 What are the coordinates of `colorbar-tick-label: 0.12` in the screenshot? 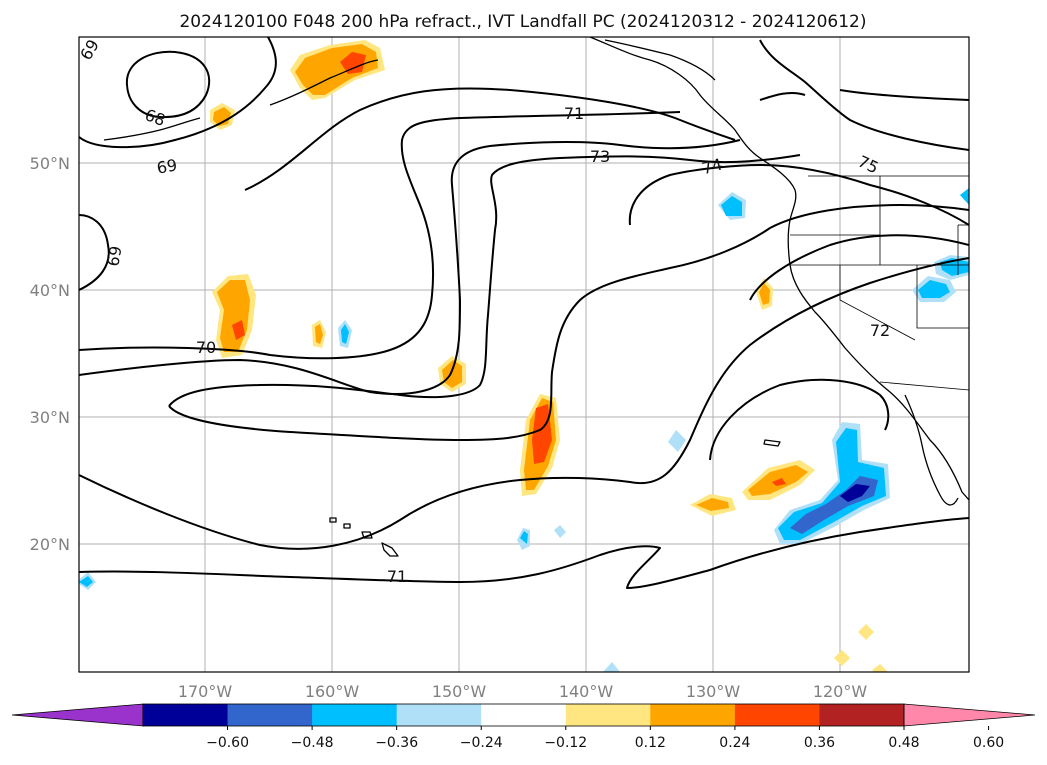 It's located at (650, 743).